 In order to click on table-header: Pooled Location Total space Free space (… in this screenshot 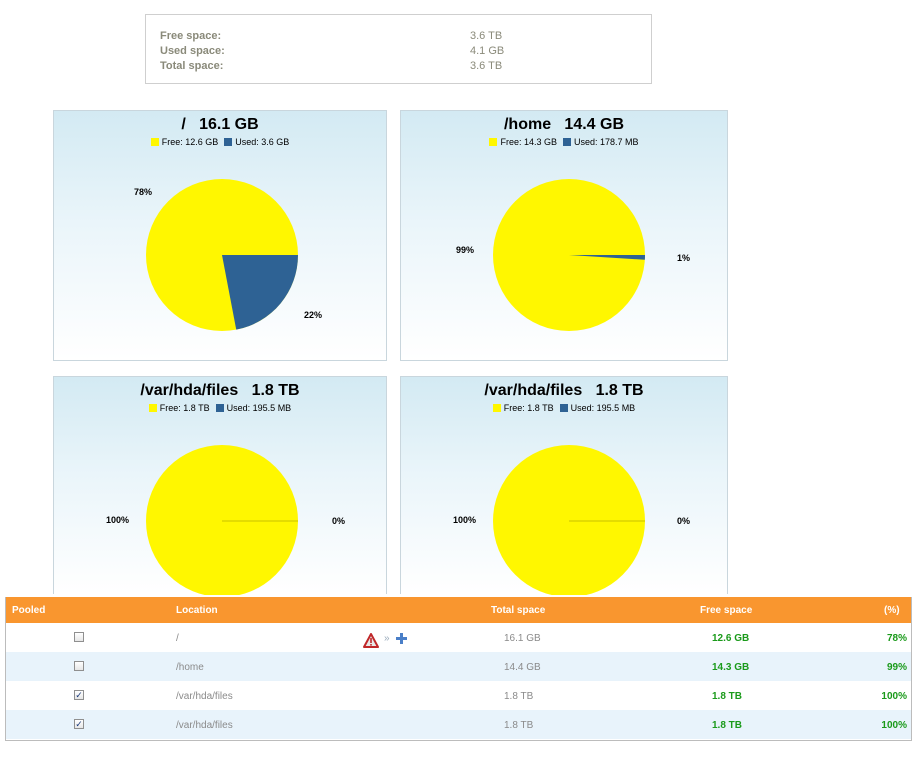, I will do `click(458, 610)`.